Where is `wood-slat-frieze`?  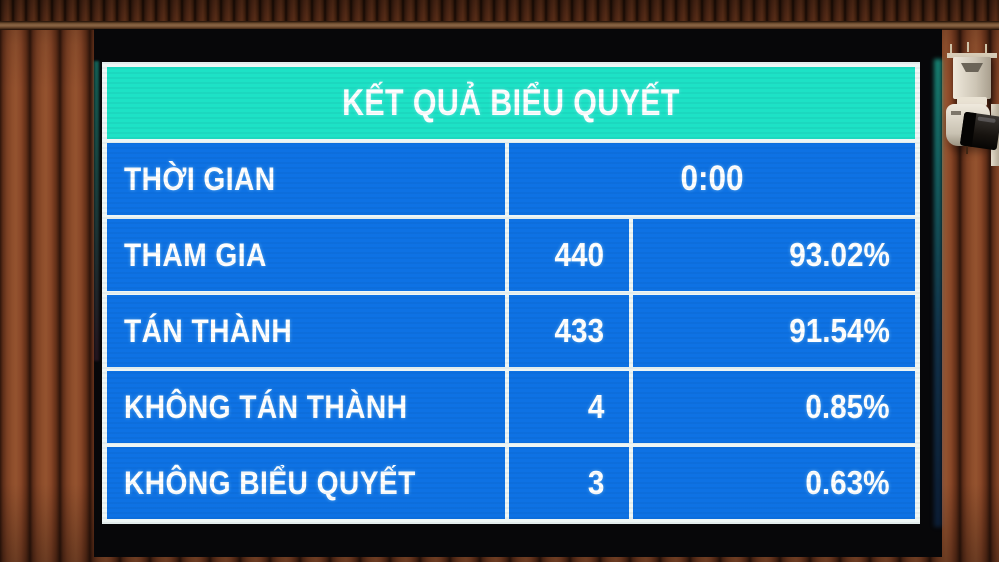
wood-slat-frieze is located at coordinates (499, 10).